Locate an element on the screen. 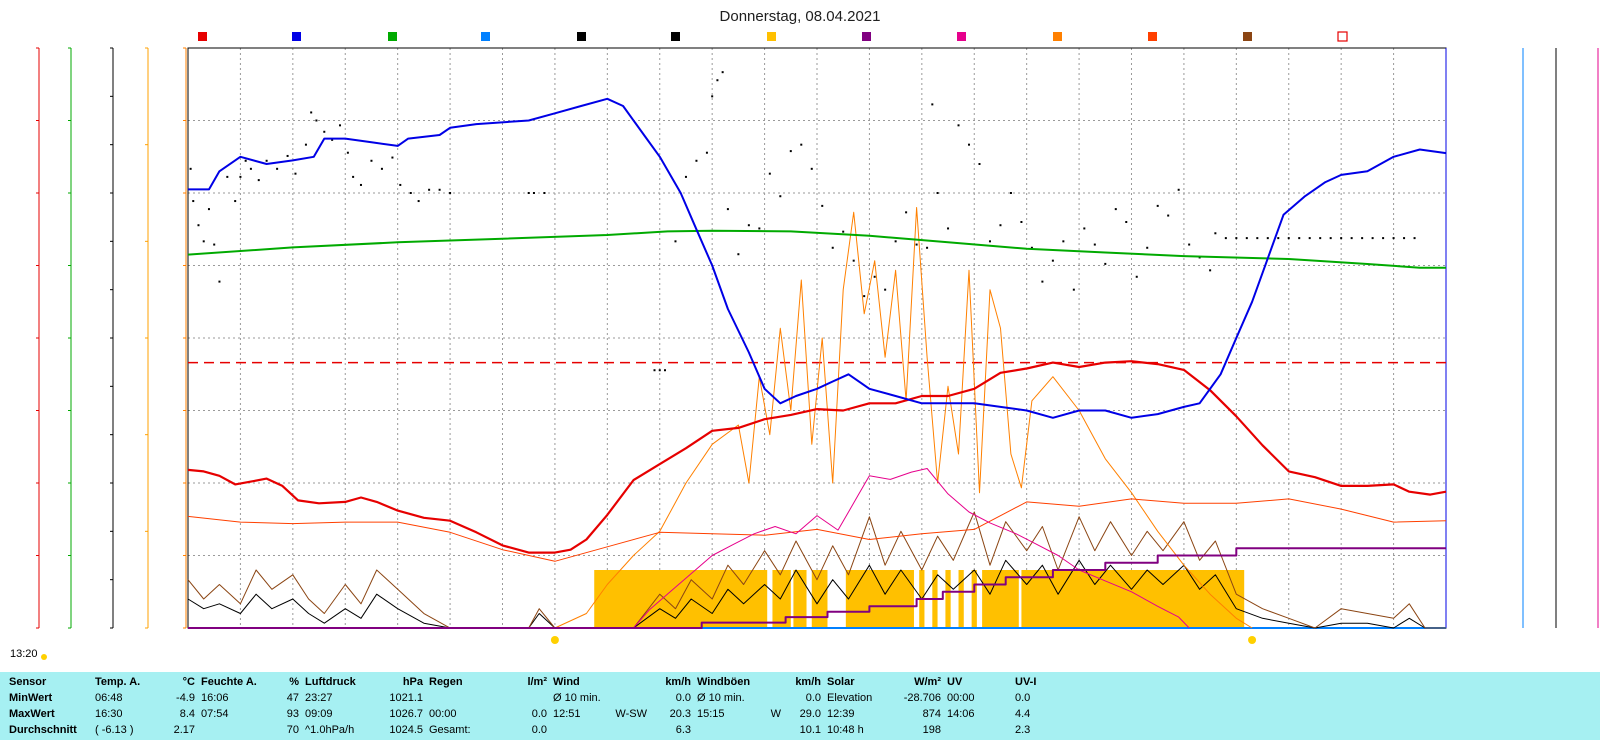 This screenshot has width=1600, height=740. gust-value: 0.0 is located at coordinates (813, 698).